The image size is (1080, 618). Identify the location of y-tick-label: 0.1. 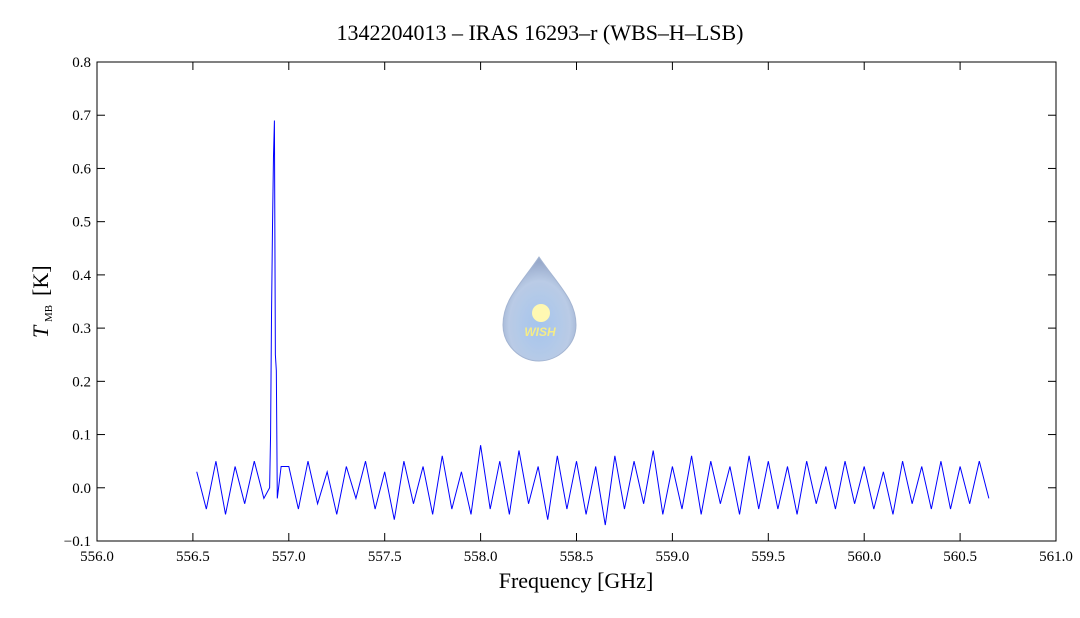
(81, 436).